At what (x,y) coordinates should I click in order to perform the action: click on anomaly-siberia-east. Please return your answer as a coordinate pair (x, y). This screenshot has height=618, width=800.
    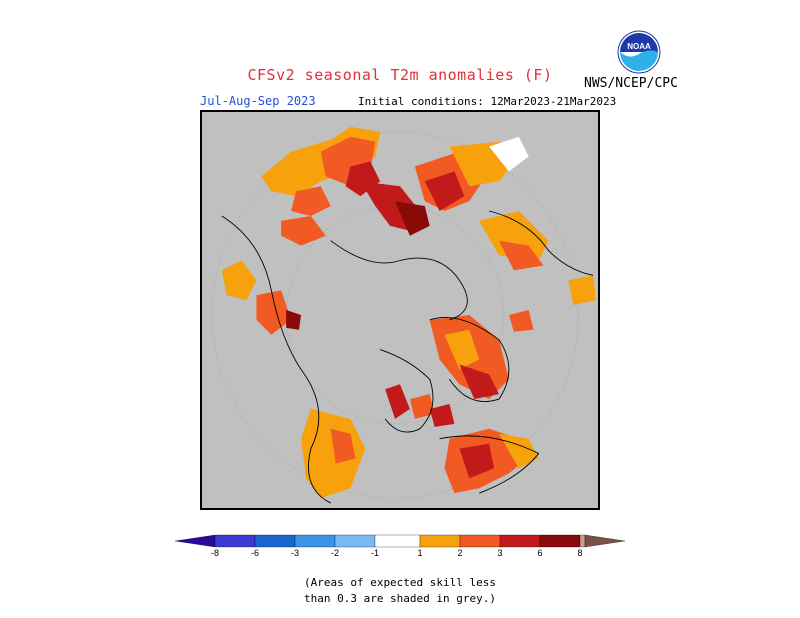
    Looking at the image, I should click on (538, 258).